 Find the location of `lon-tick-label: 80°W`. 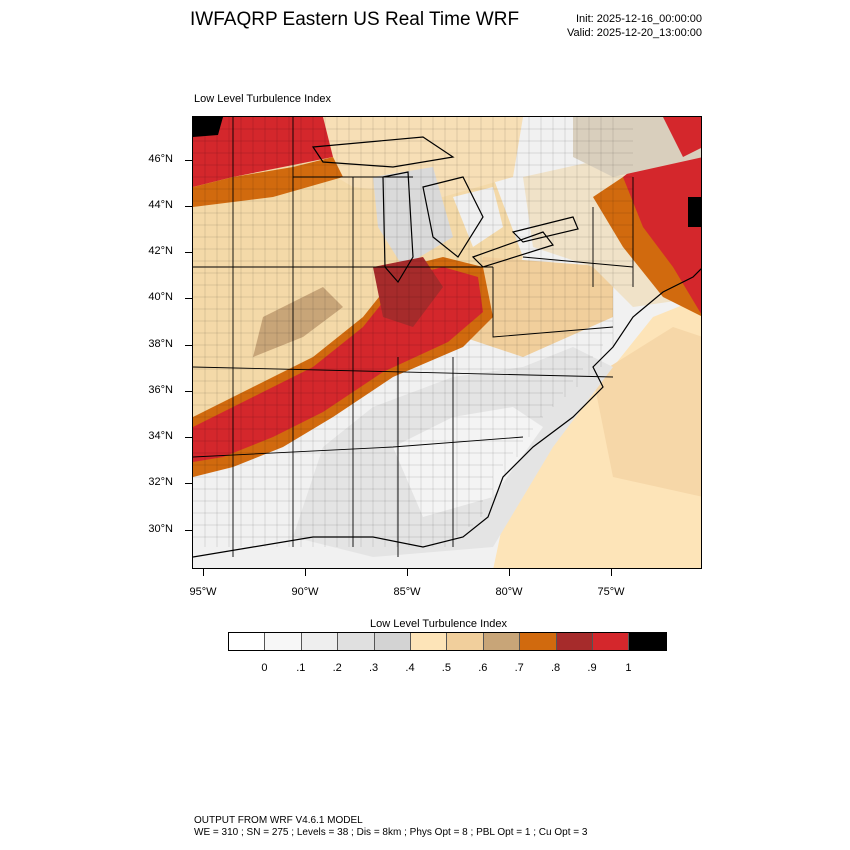

lon-tick-label: 80°W is located at coordinates (509, 592).